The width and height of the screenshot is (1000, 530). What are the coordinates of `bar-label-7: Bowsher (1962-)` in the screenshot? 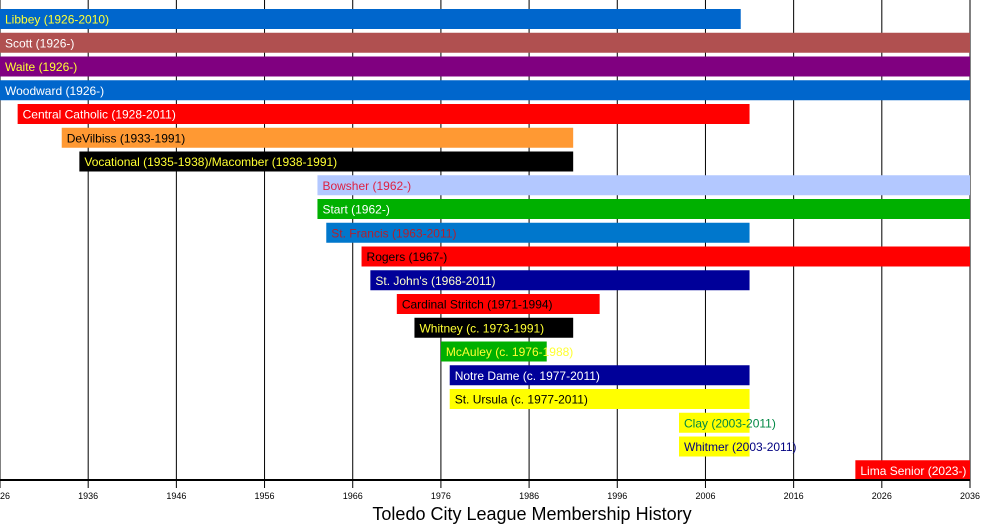 It's located at (366, 186).